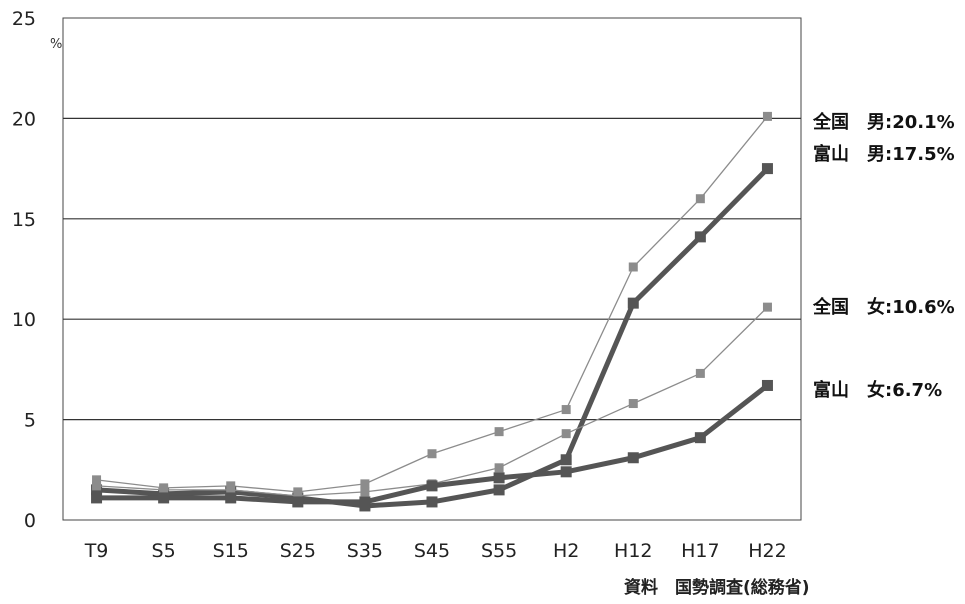 The width and height of the screenshot is (965, 604). Describe the element at coordinates (566, 551) in the screenshot. I see `x-tick-label: H2` at that location.